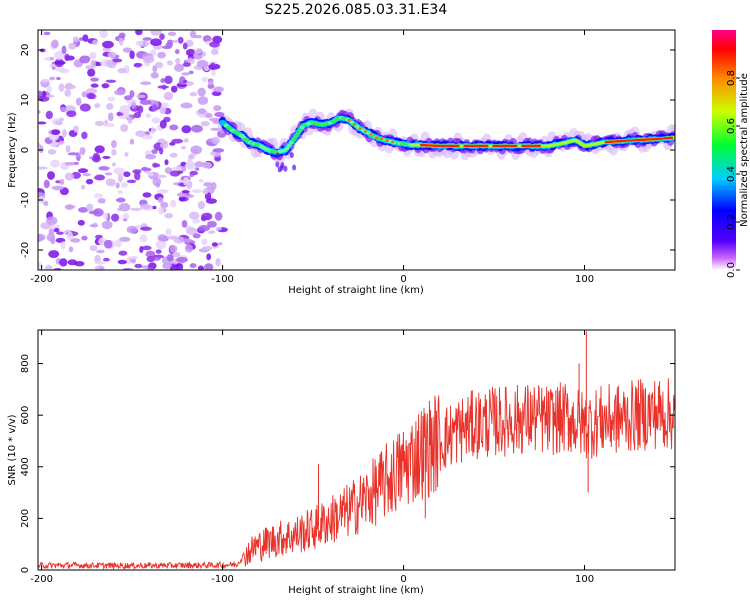  I want to click on x-tick-label: -200, so click(41, 279).